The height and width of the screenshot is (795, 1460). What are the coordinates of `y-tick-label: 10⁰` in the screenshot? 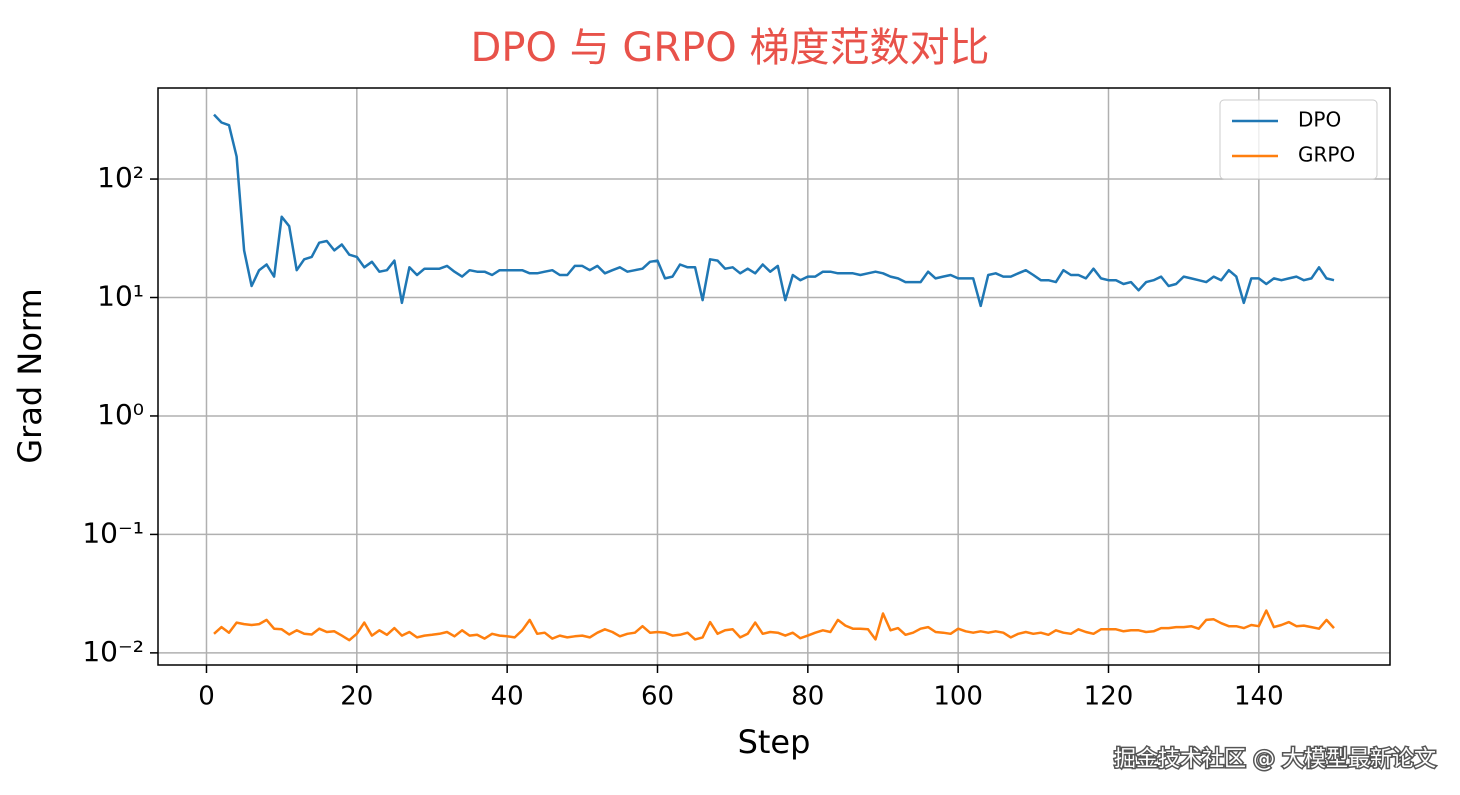 It's located at (120, 414).